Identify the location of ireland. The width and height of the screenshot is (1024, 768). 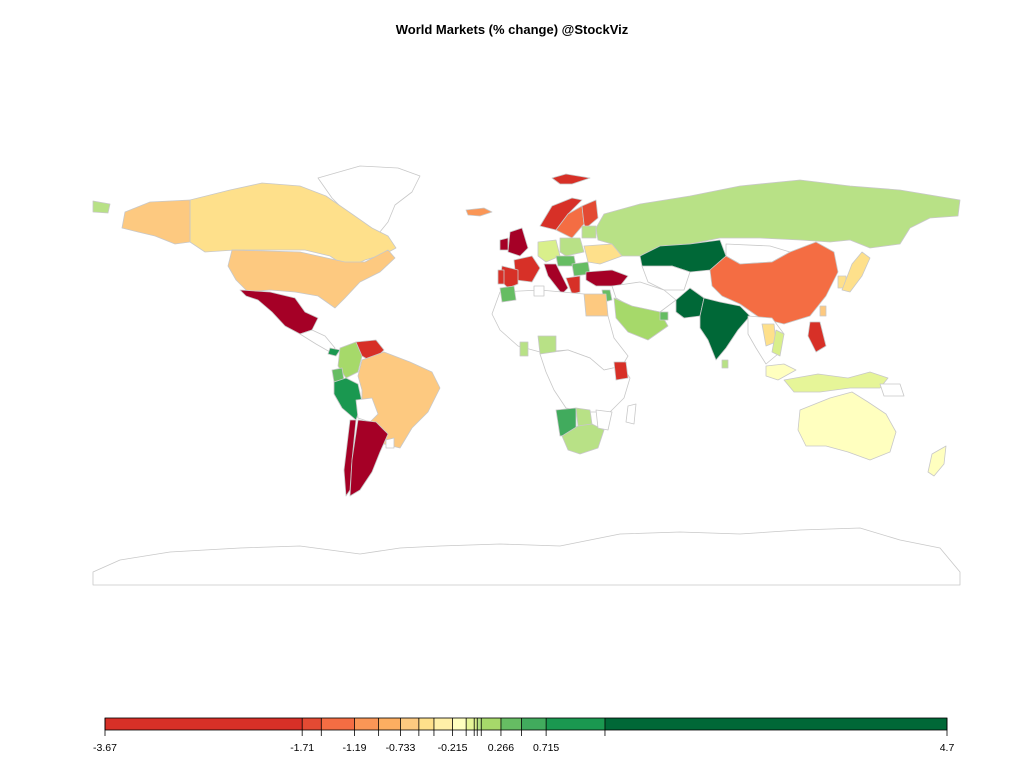
(504, 244).